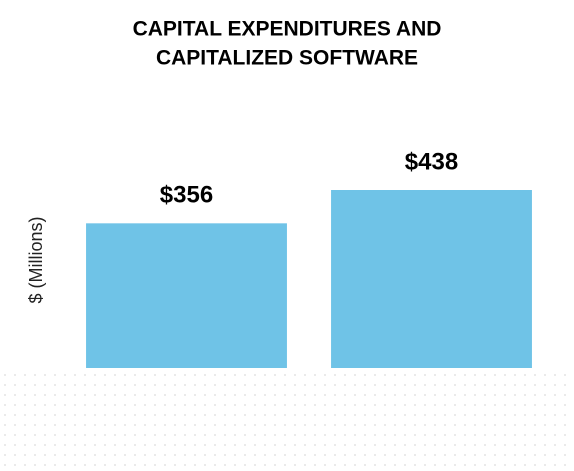  What do you see at coordinates (287, 58) in the screenshot?
I see `chart-title: CAPITALIZED SOFTWARE` at bounding box center [287, 58].